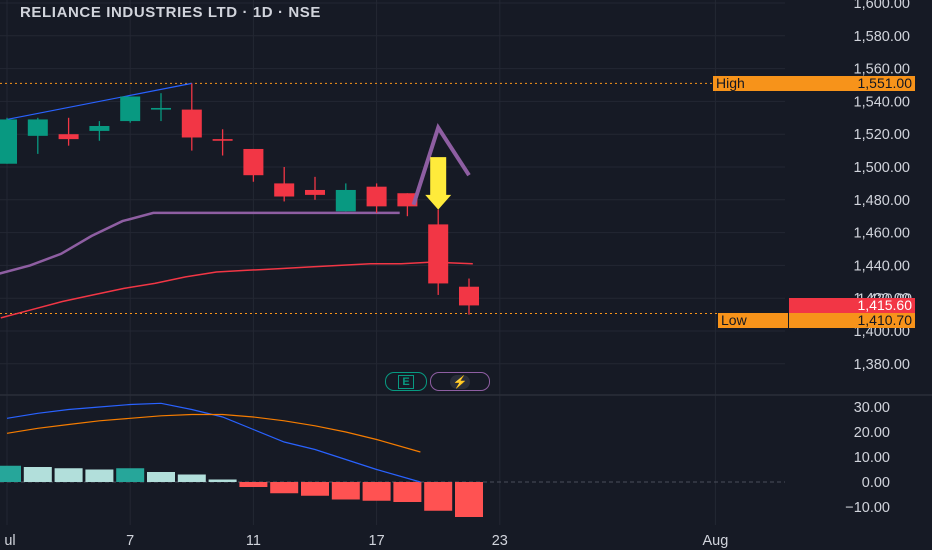 This screenshot has height=550, width=932. Describe the element at coordinates (882, 37) in the screenshot. I see `price-tick-label: 1,580.00` at that location.